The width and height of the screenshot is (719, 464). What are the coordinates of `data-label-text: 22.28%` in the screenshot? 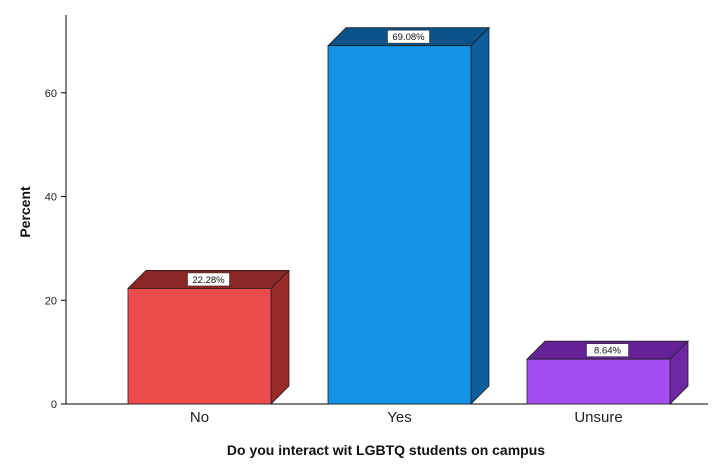 It's located at (208, 280).